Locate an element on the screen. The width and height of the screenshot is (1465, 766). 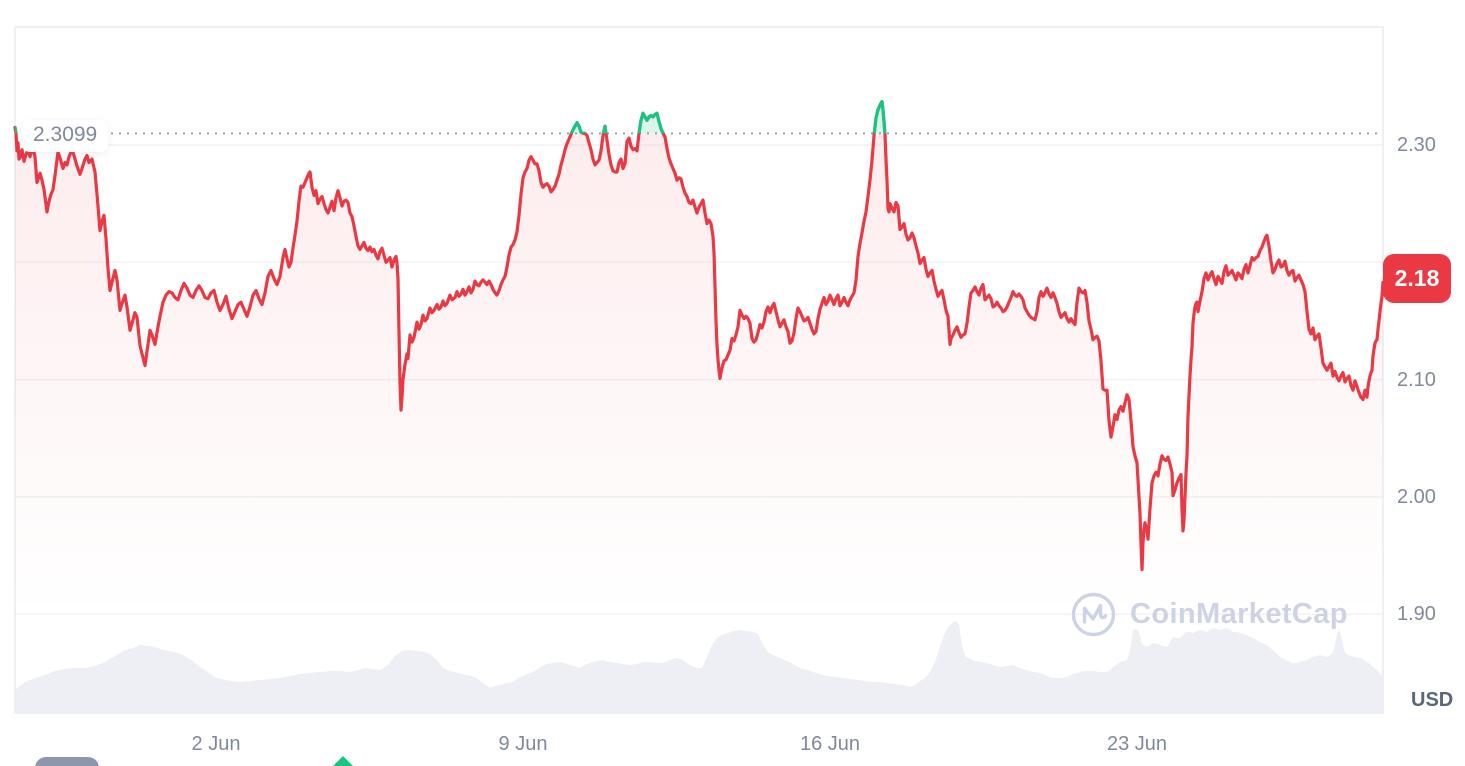
volume-area is located at coordinates (699, 667).